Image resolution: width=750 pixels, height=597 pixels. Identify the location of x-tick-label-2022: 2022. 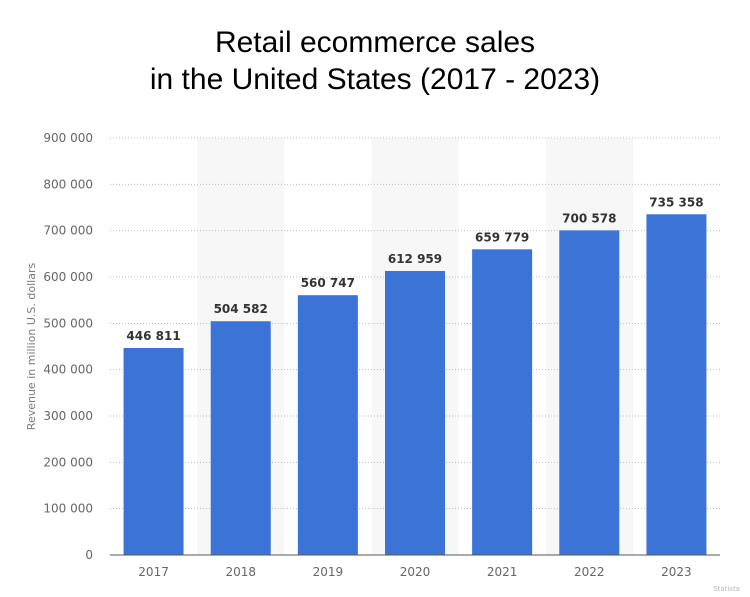
(589, 572).